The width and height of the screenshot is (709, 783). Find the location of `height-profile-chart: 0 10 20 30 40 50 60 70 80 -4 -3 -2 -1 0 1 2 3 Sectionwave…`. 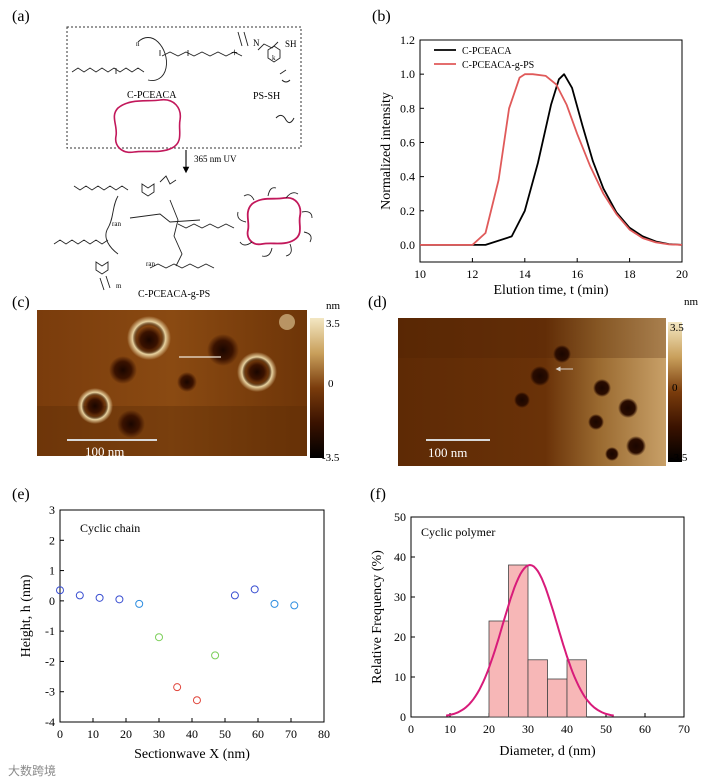

height-profile-chart: 0 10 20 30 40 50 60 70 80 -4 -3 -2 -1 0 1 2 3 Sectionwave… is located at coordinates (174, 632).